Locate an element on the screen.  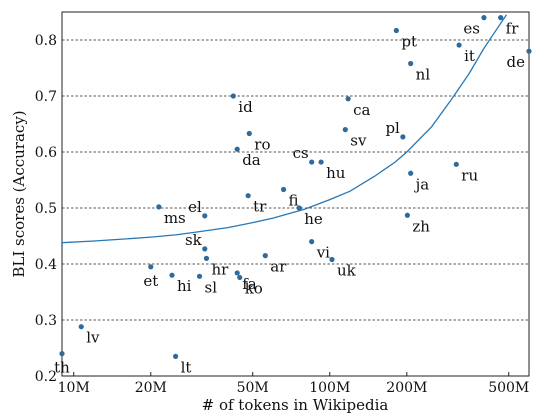
point-lt is located at coordinates (176, 356).